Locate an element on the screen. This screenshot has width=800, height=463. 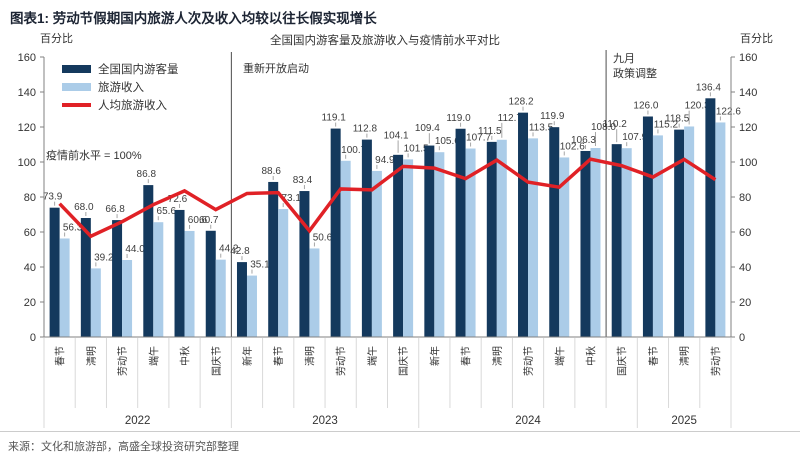
y-tick-label-left: 40 is located at coordinates (30, 268).